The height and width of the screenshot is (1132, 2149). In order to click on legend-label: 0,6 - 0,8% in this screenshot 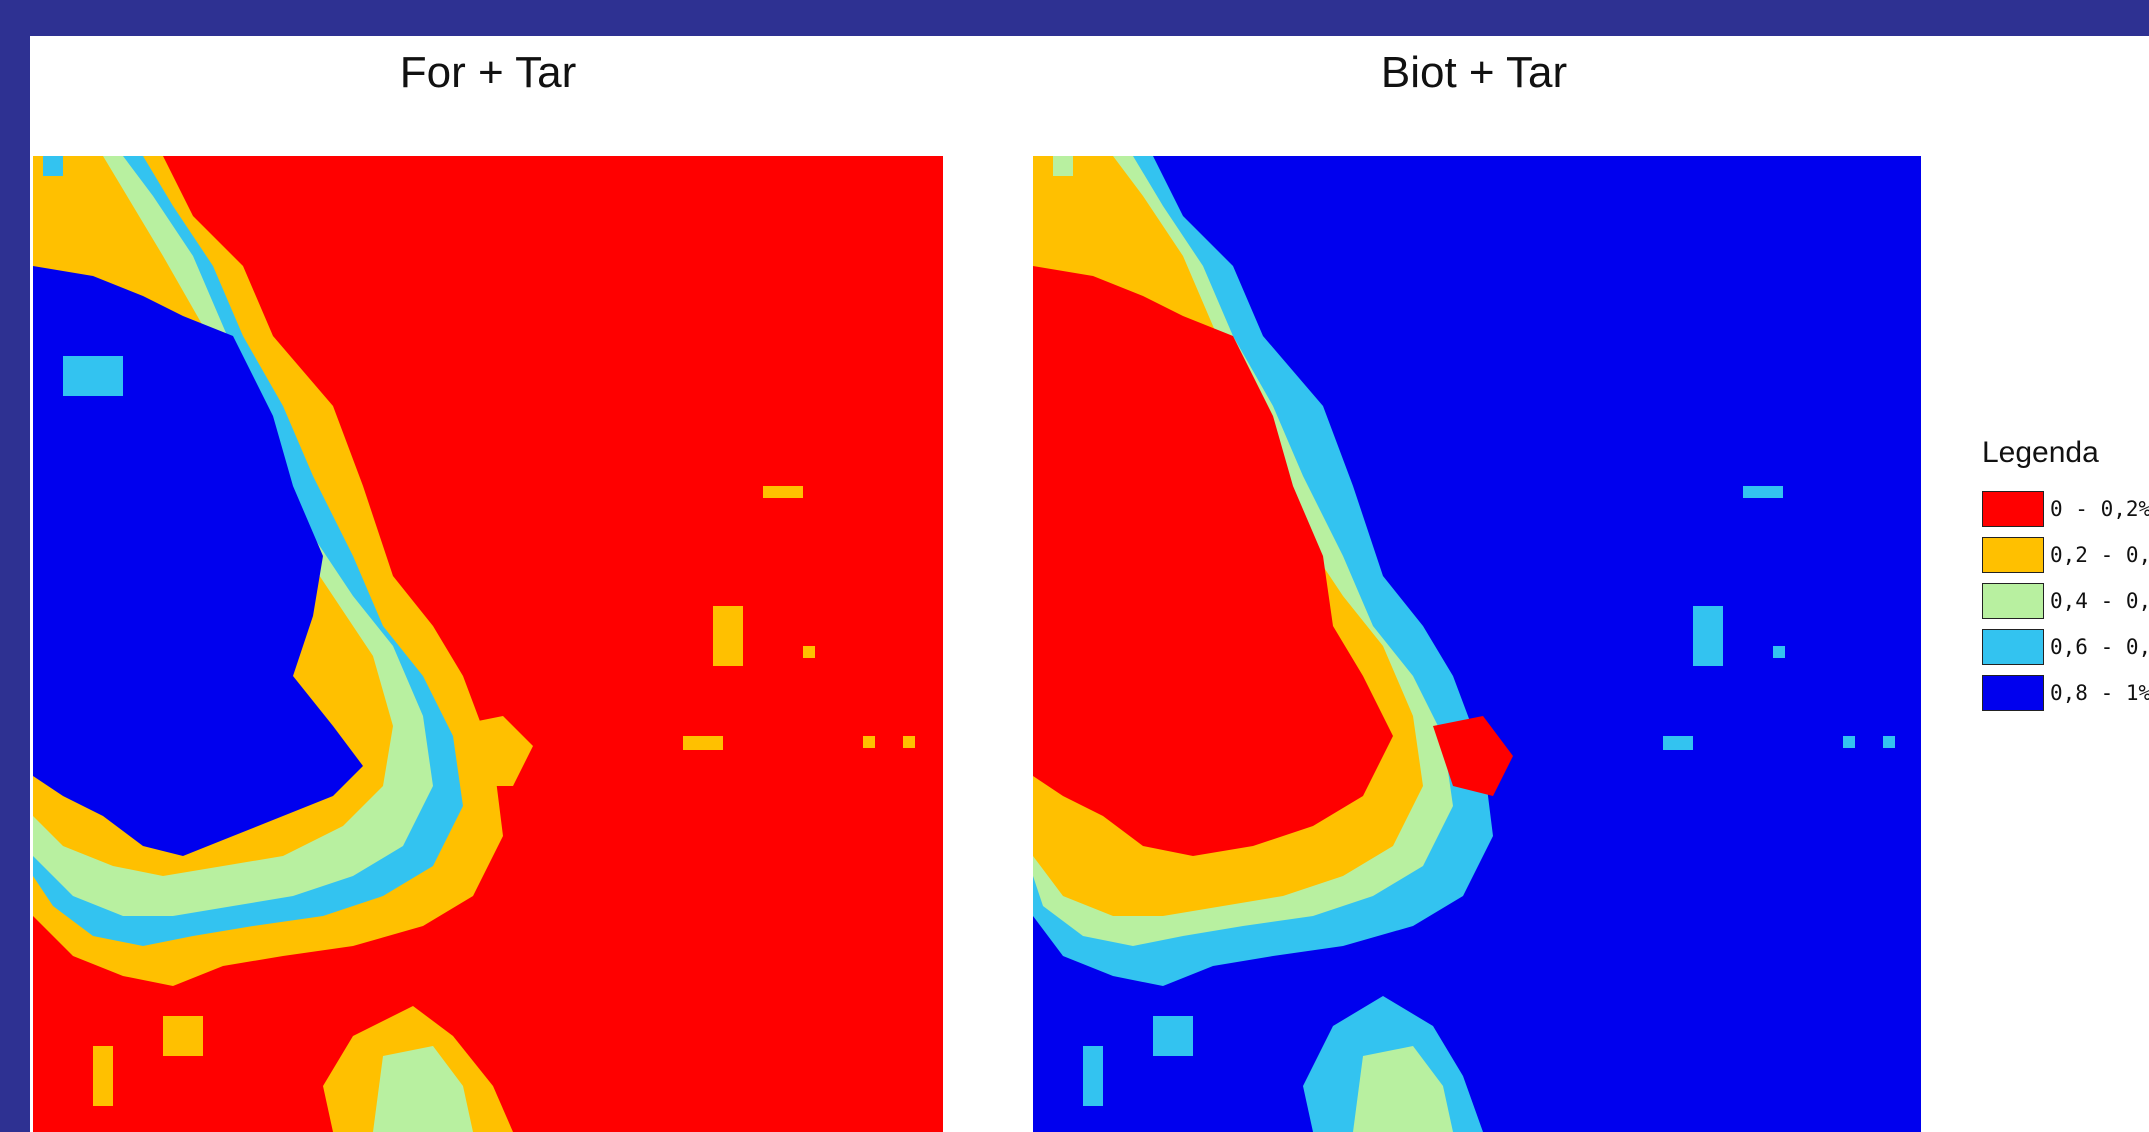, I will do `click(2099, 647)`.